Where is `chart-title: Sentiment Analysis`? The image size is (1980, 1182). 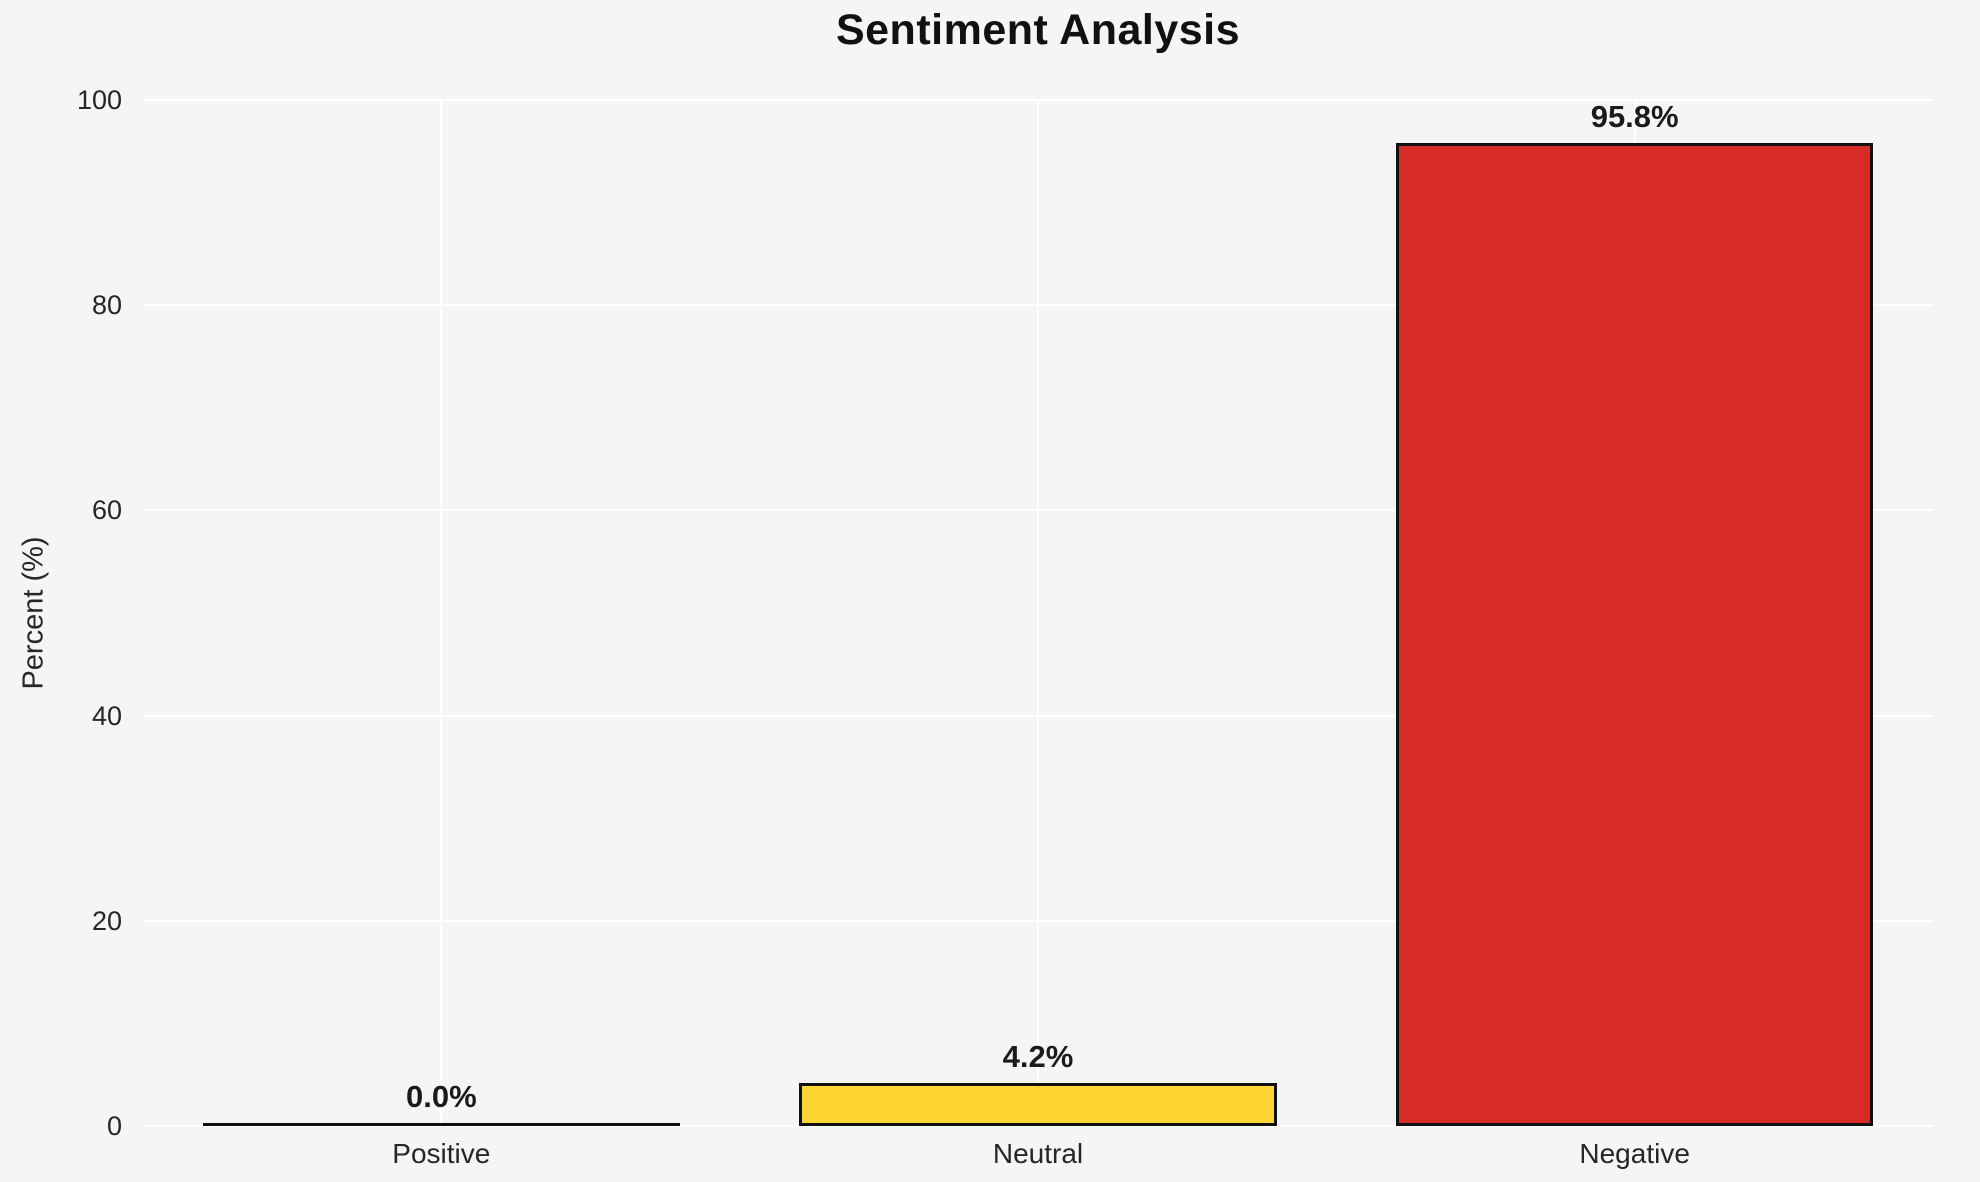 chart-title: Sentiment Analysis is located at coordinates (1038, 30).